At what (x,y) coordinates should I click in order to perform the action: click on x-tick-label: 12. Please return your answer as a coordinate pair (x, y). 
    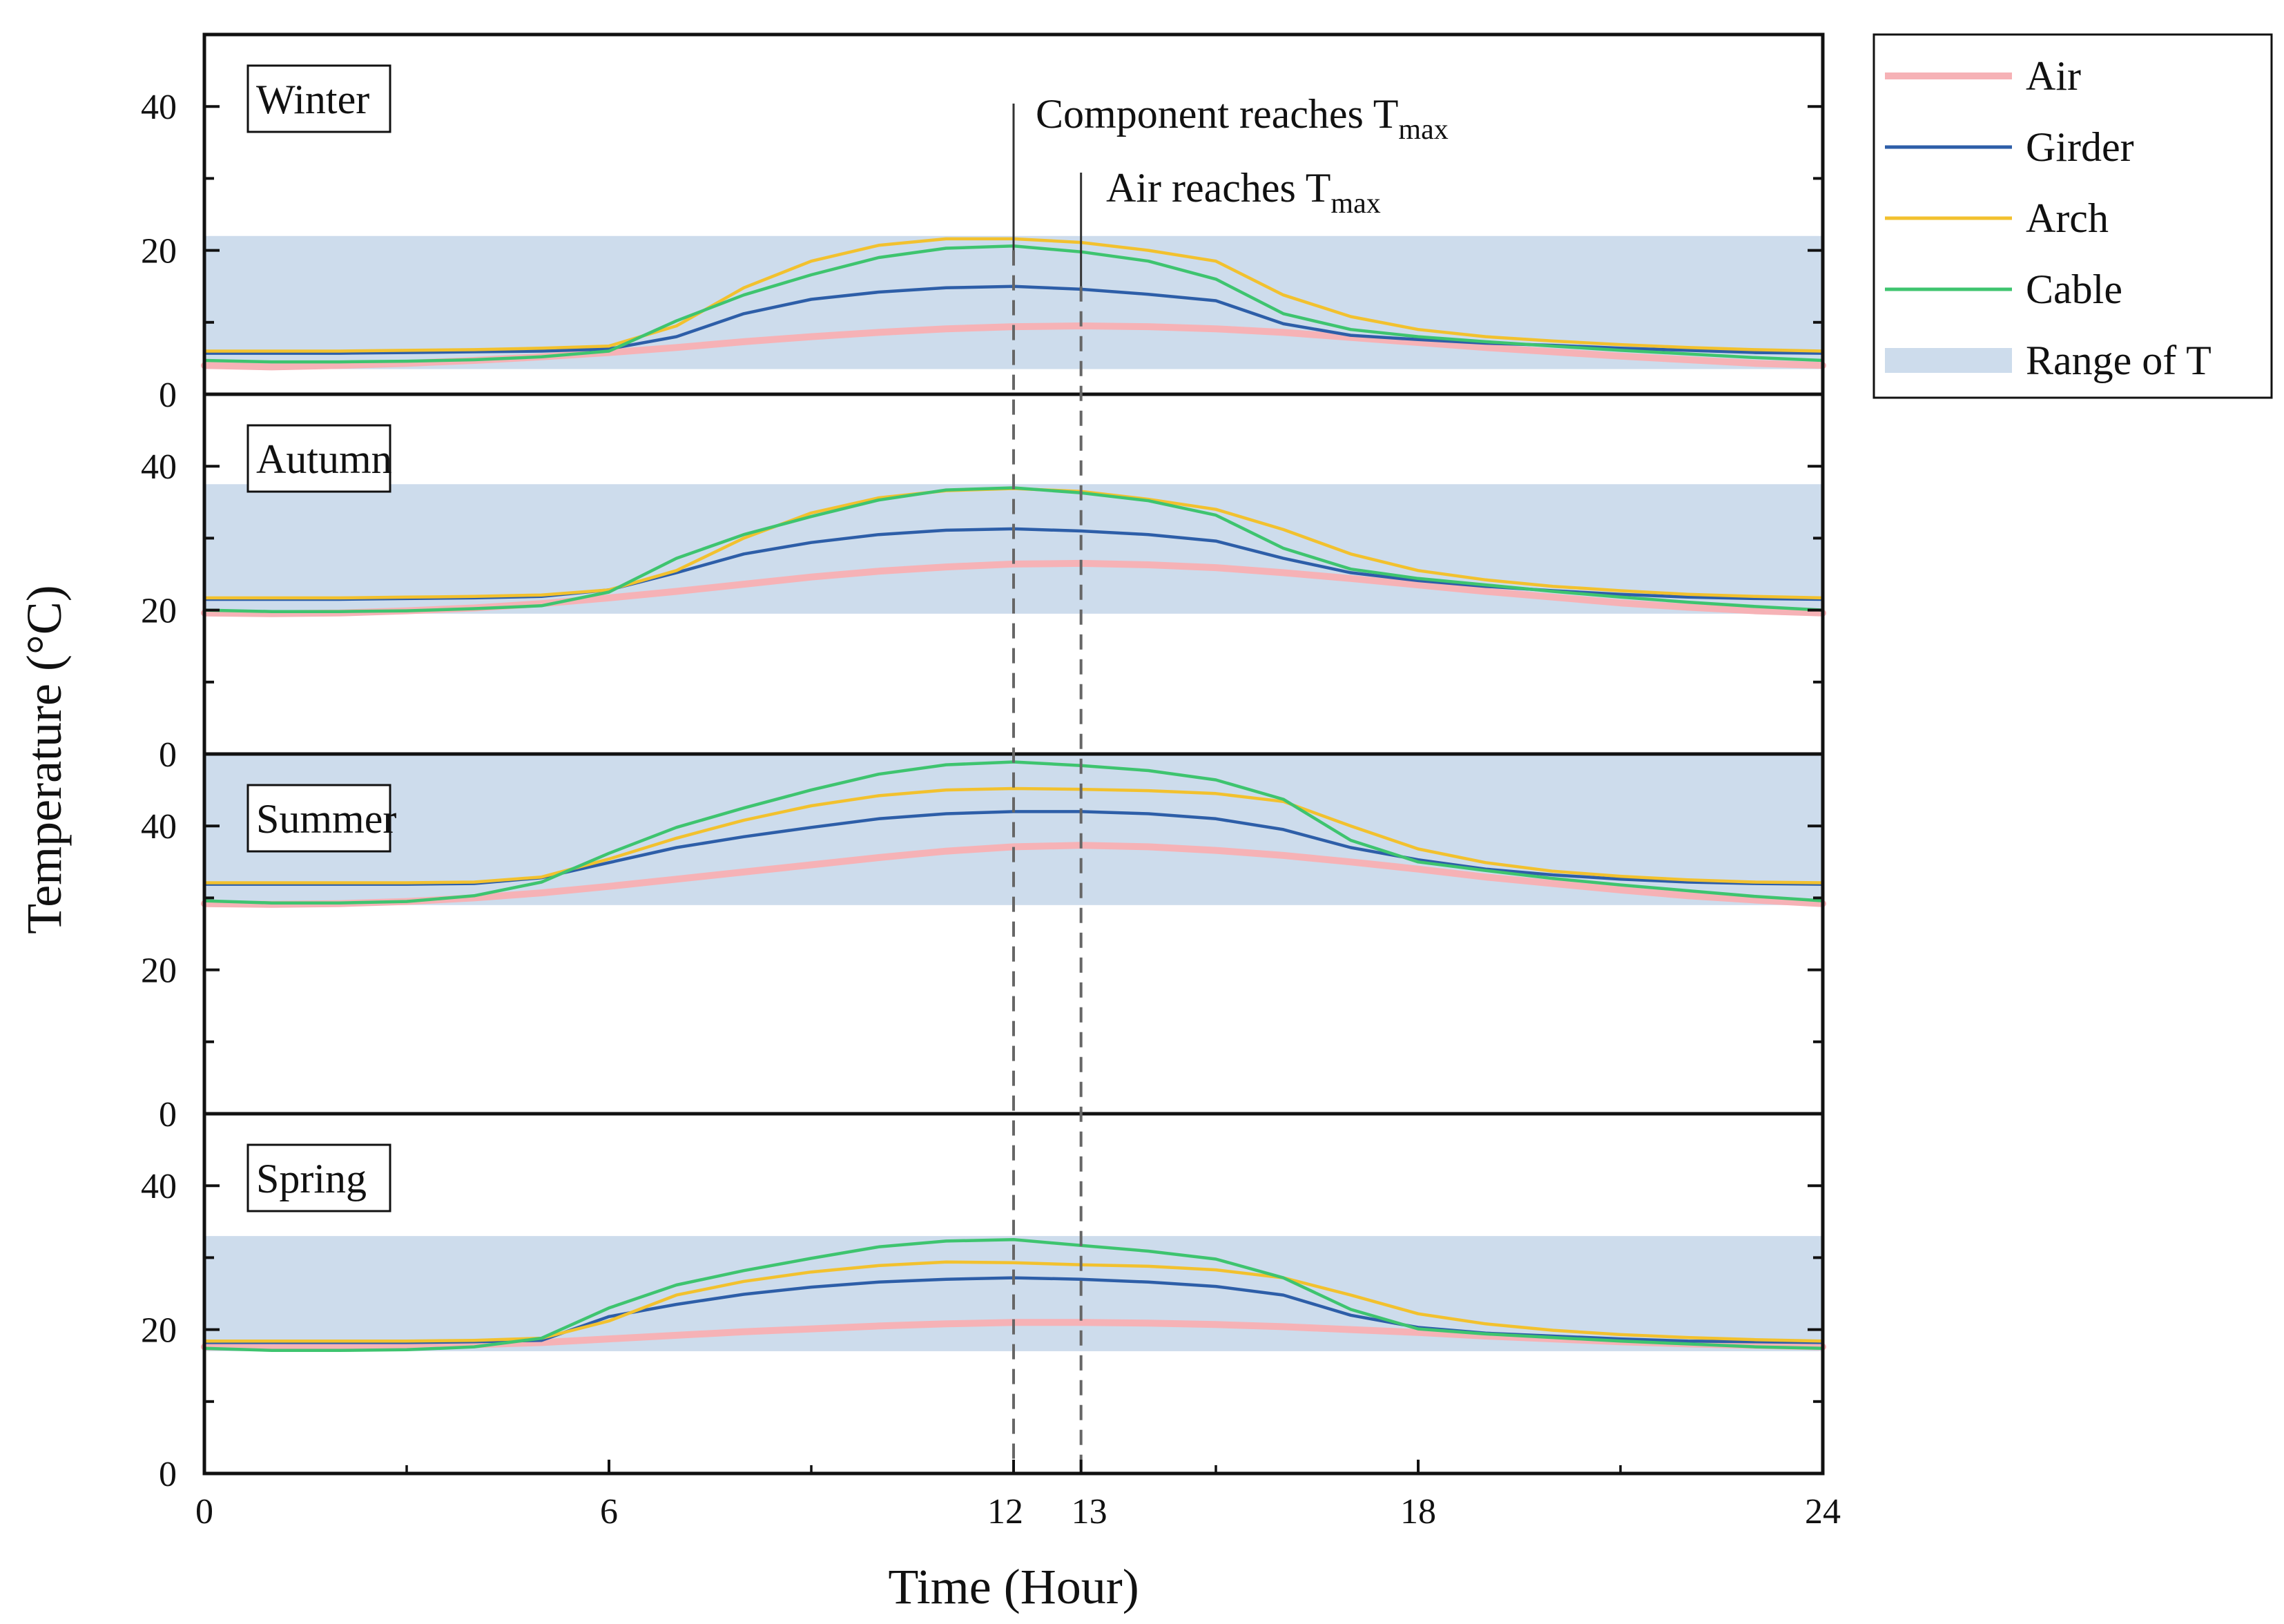
    Looking at the image, I should click on (1005, 1511).